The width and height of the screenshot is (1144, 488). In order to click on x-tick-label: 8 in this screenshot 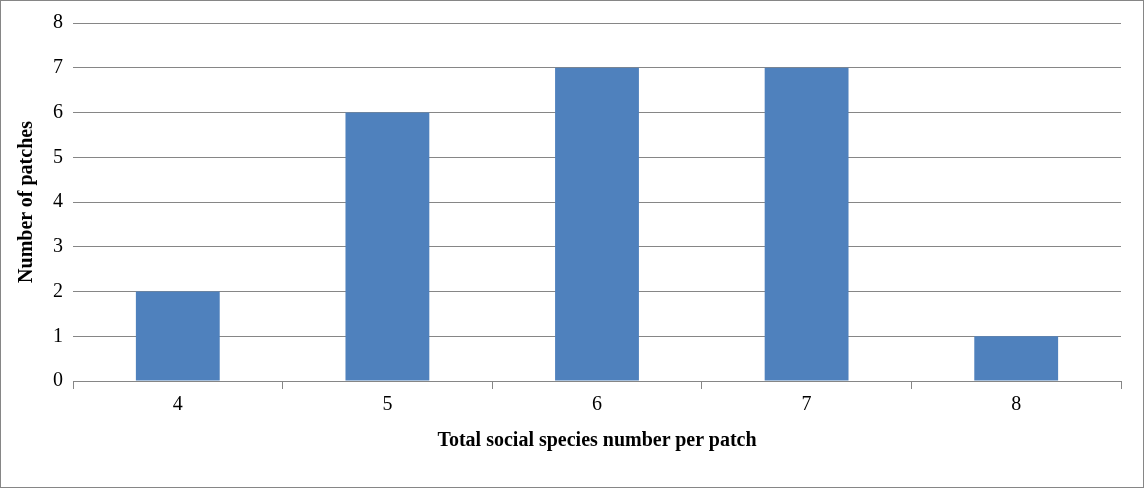, I will do `click(1016, 403)`.